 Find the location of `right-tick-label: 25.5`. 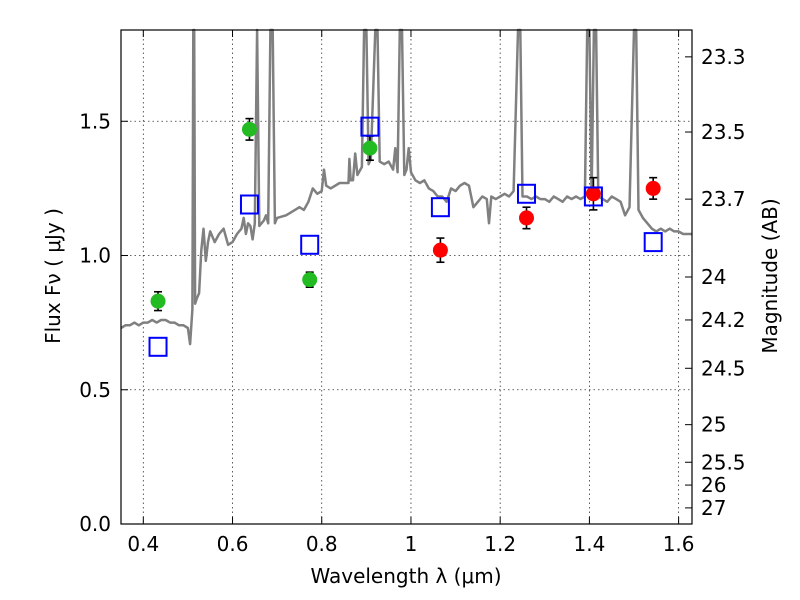

right-tick-label: 25.5 is located at coordinates (723, 462).